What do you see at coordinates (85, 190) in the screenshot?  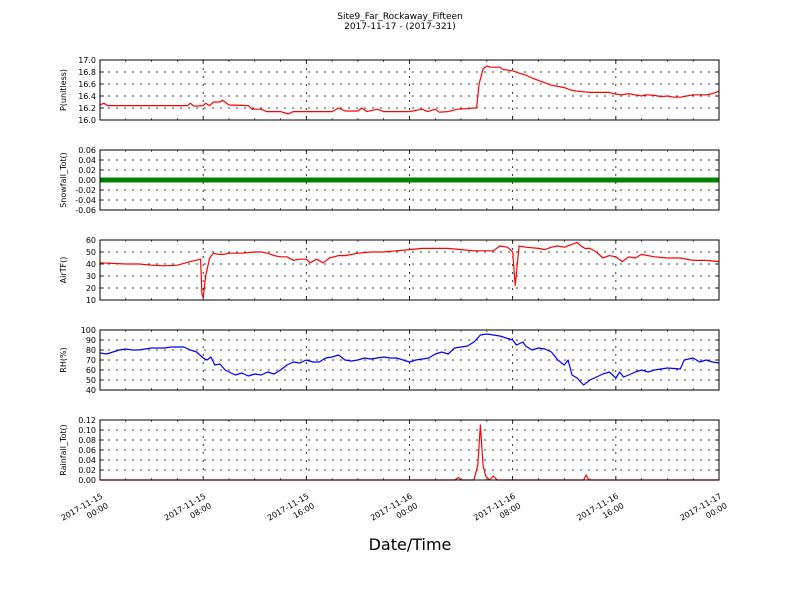 I see `y-tick-label: -0.02` at bounding box center [85, 190].